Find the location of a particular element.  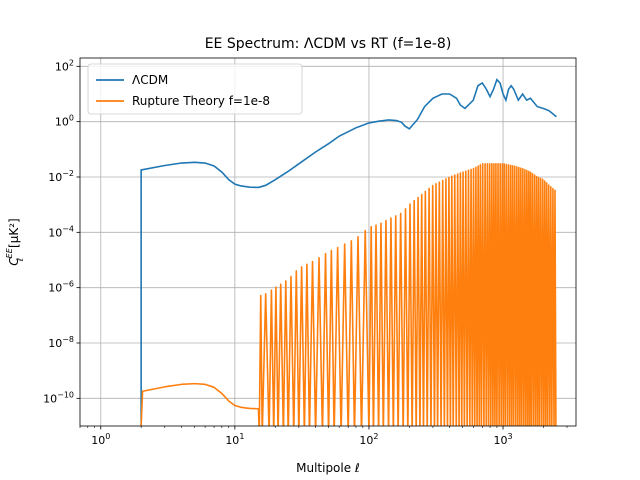

y-tick-label: 10⁻² is located at coordinates (61, 176).